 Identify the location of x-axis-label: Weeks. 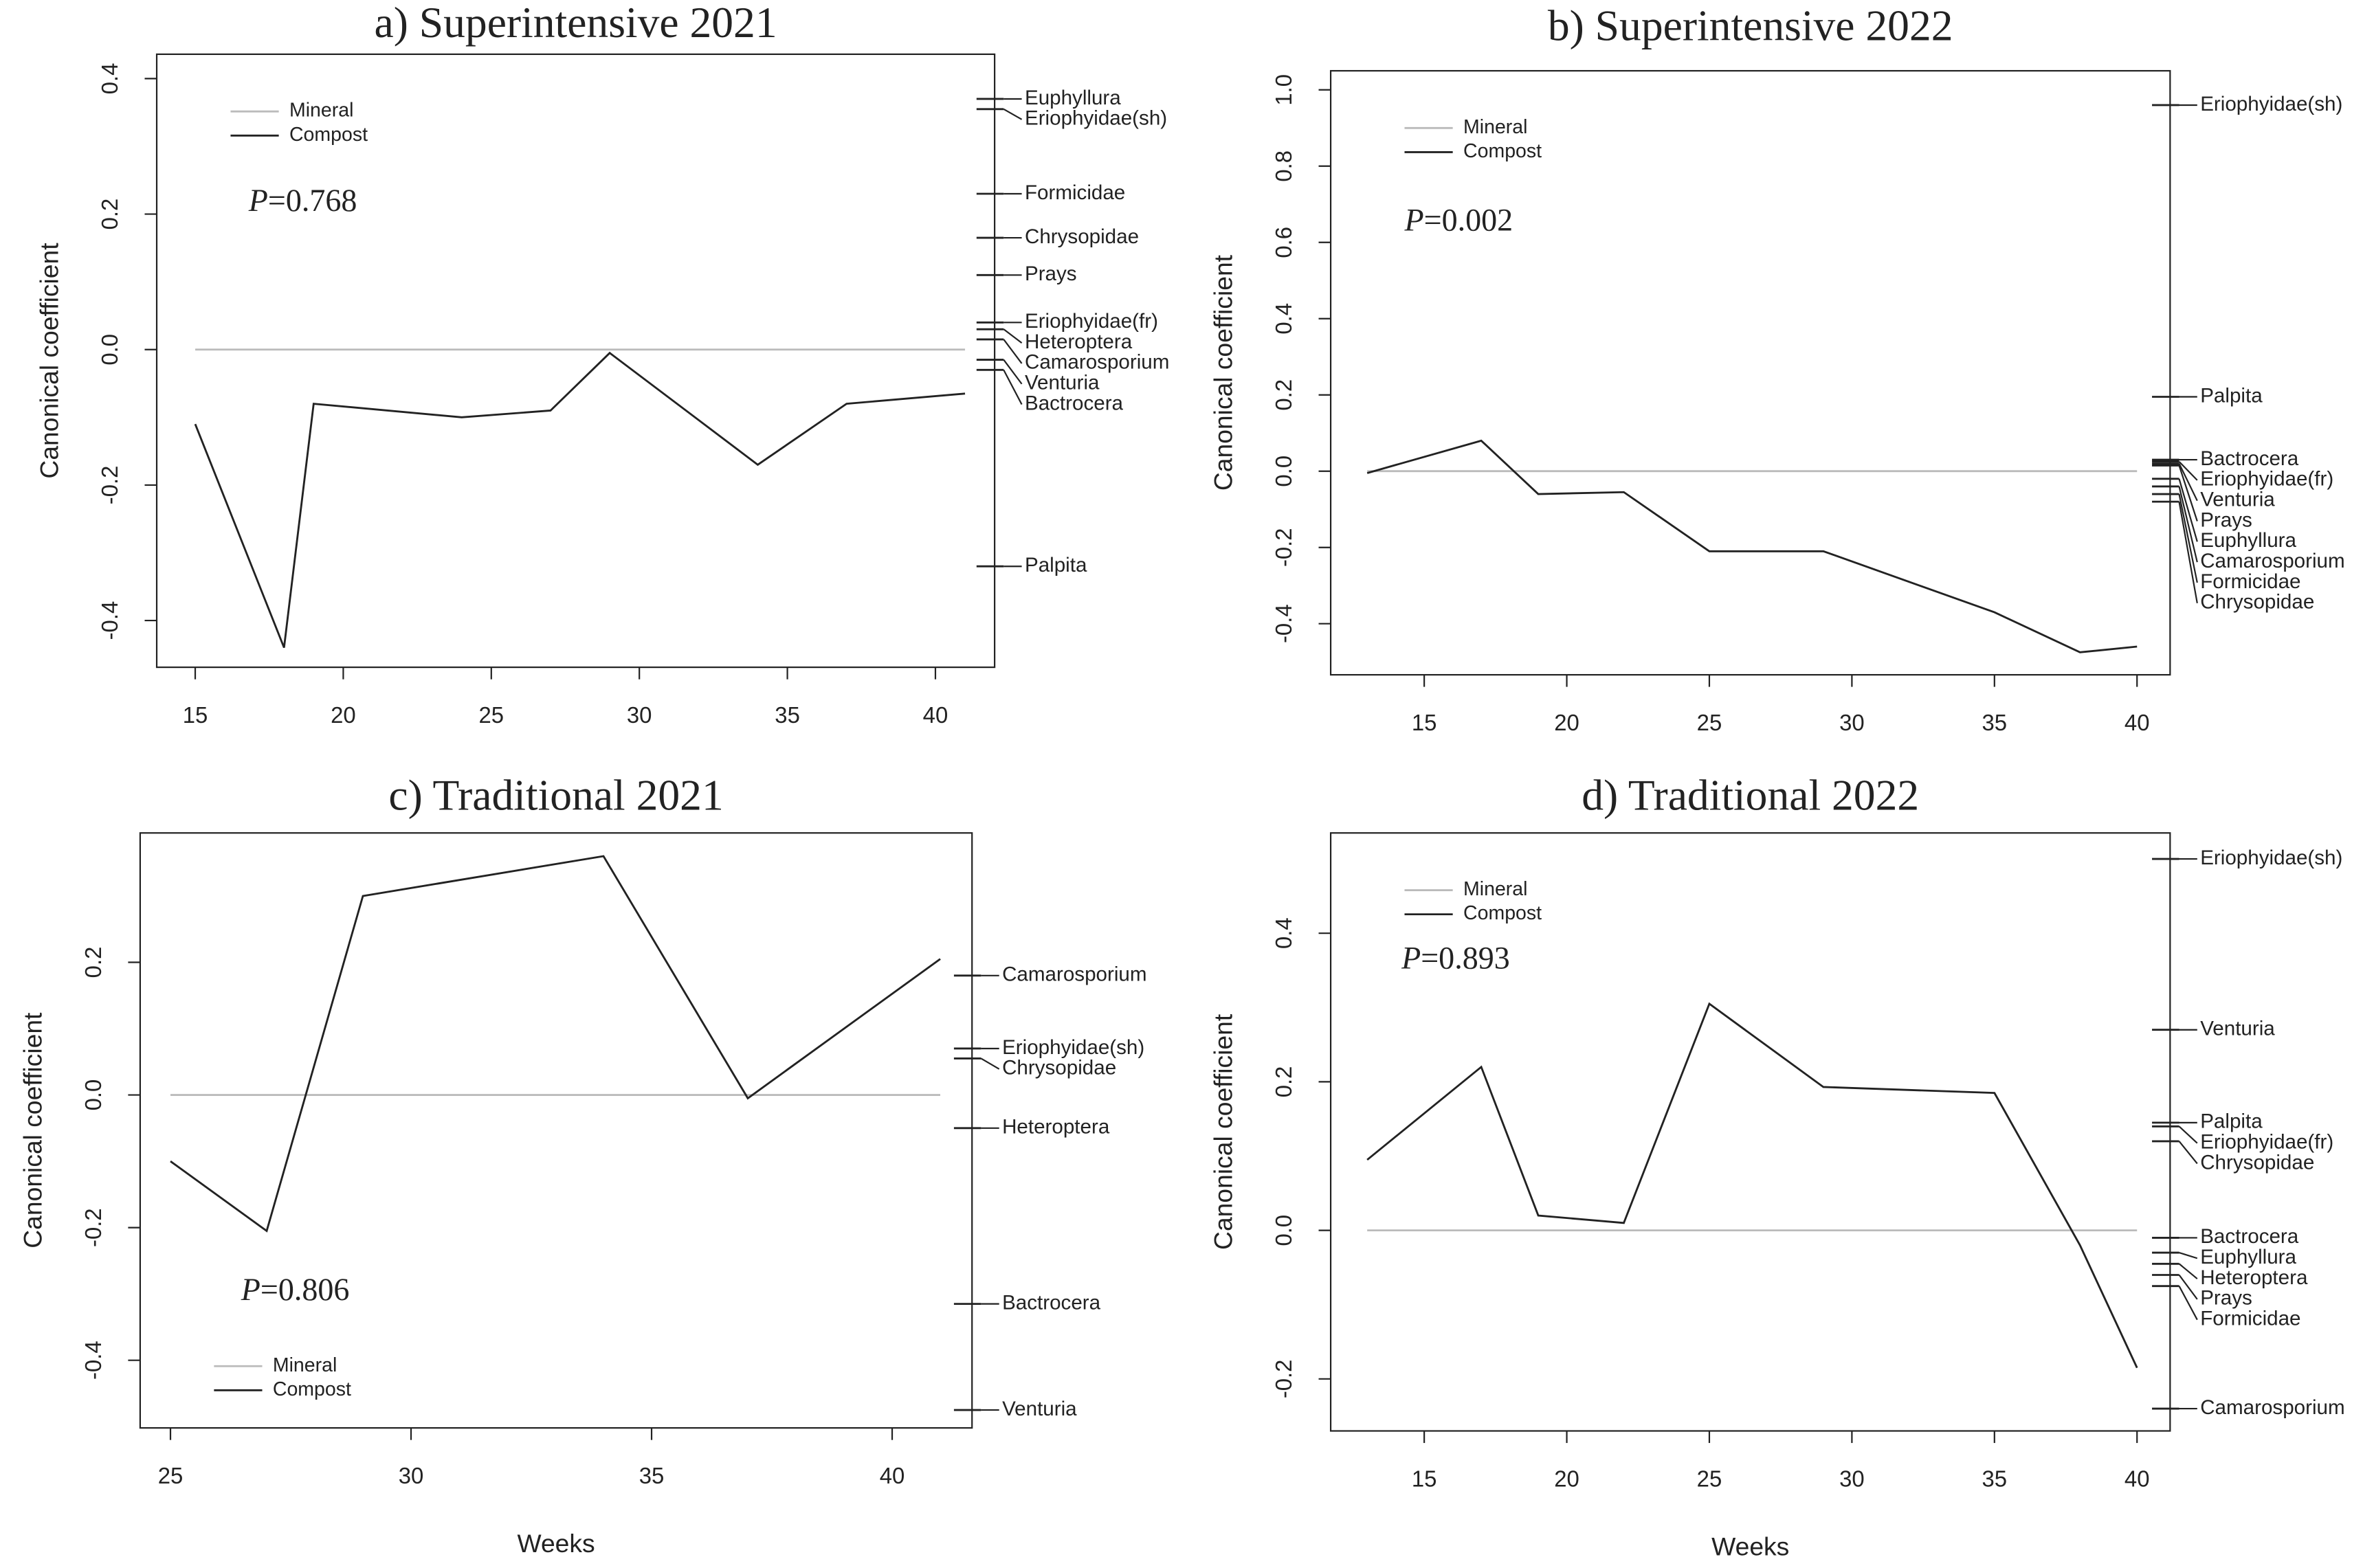
(1750, 1546).